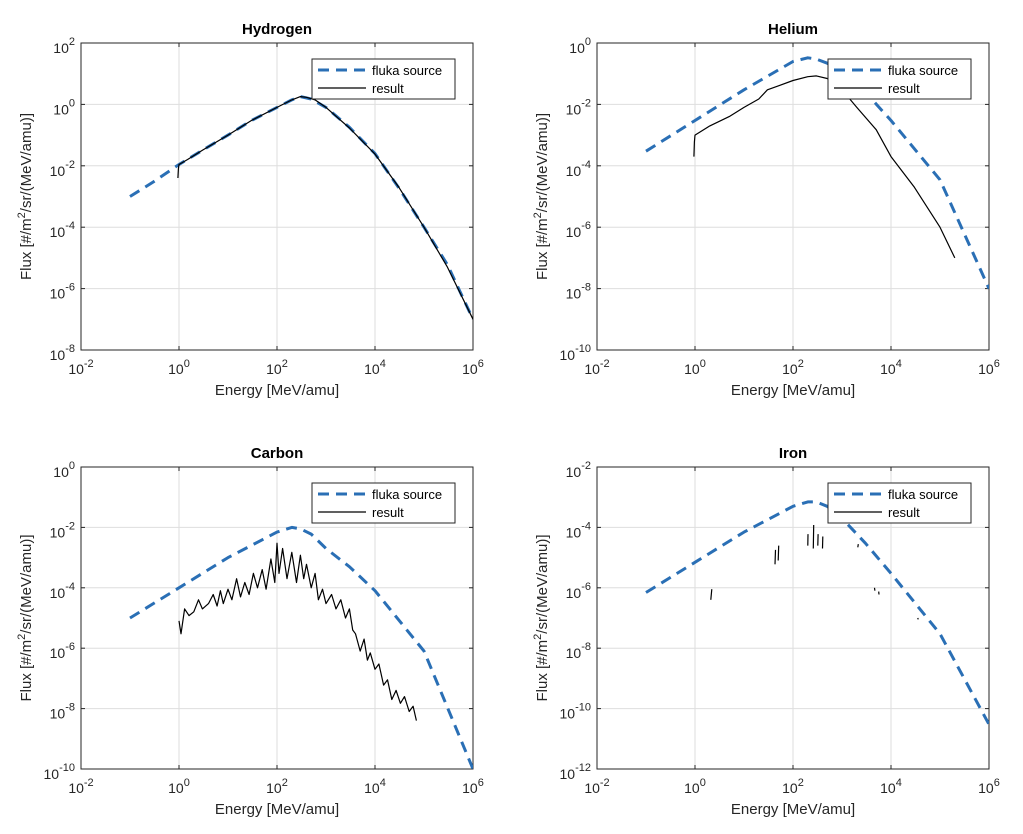 Image resolution: width=1023 pixels, height=834 pixels. I want to click on x-tick-exponent: 4, so click(899, 364).